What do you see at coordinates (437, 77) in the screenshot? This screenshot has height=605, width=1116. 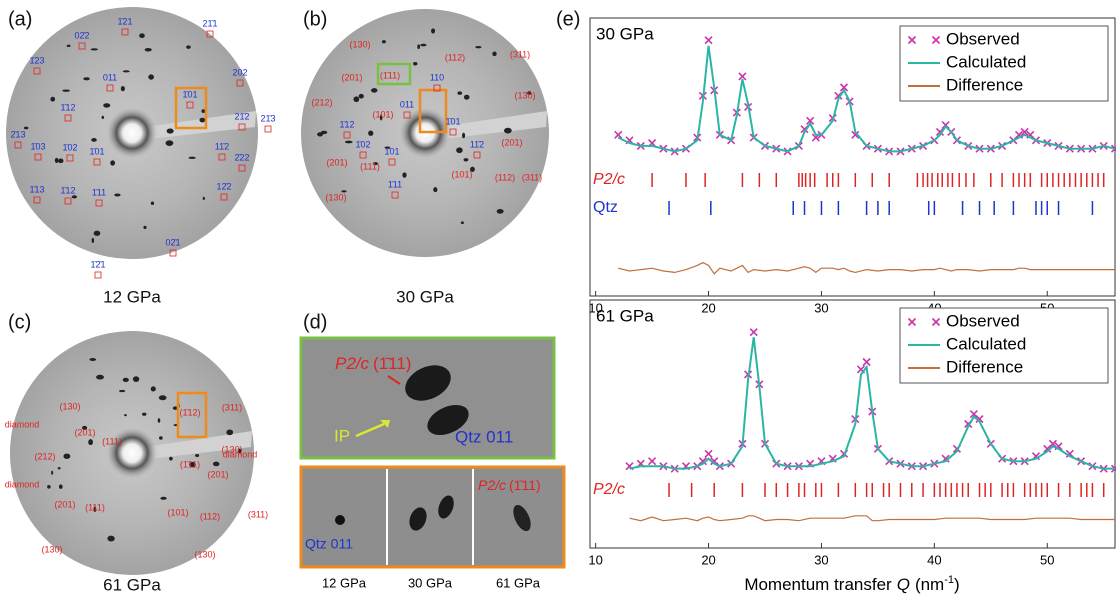 I see `spot-label: 110` at bounding box center [437, 77].